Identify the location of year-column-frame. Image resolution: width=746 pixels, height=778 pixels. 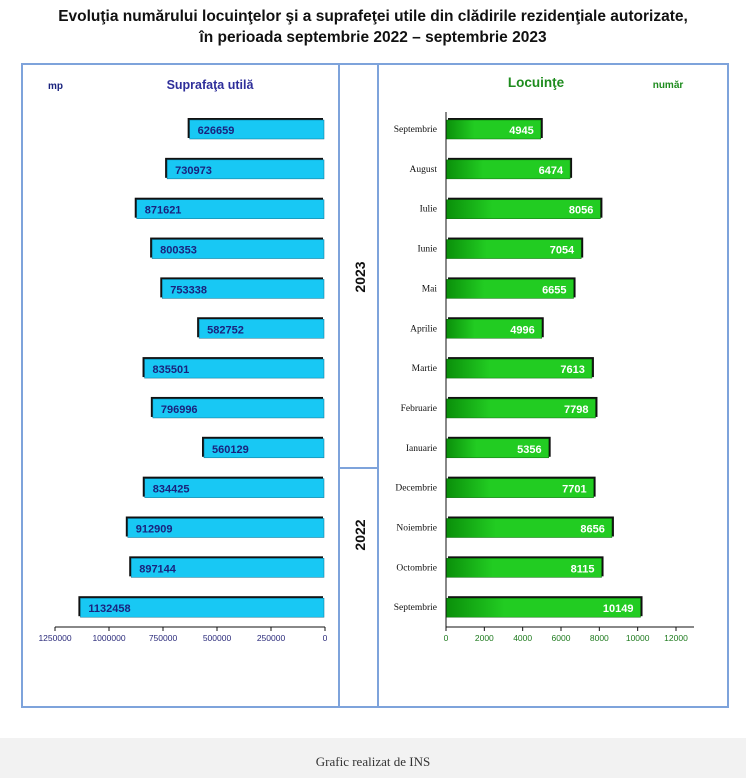
(358, 385).